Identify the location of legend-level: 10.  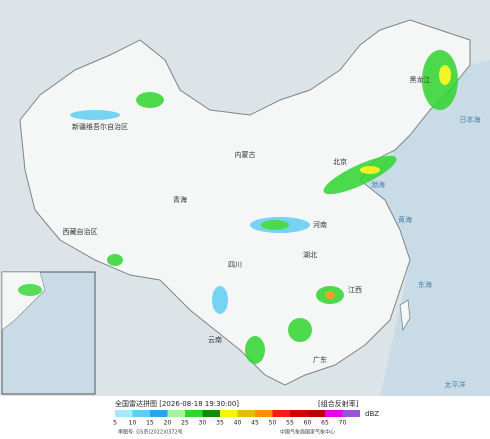
(133, 423).